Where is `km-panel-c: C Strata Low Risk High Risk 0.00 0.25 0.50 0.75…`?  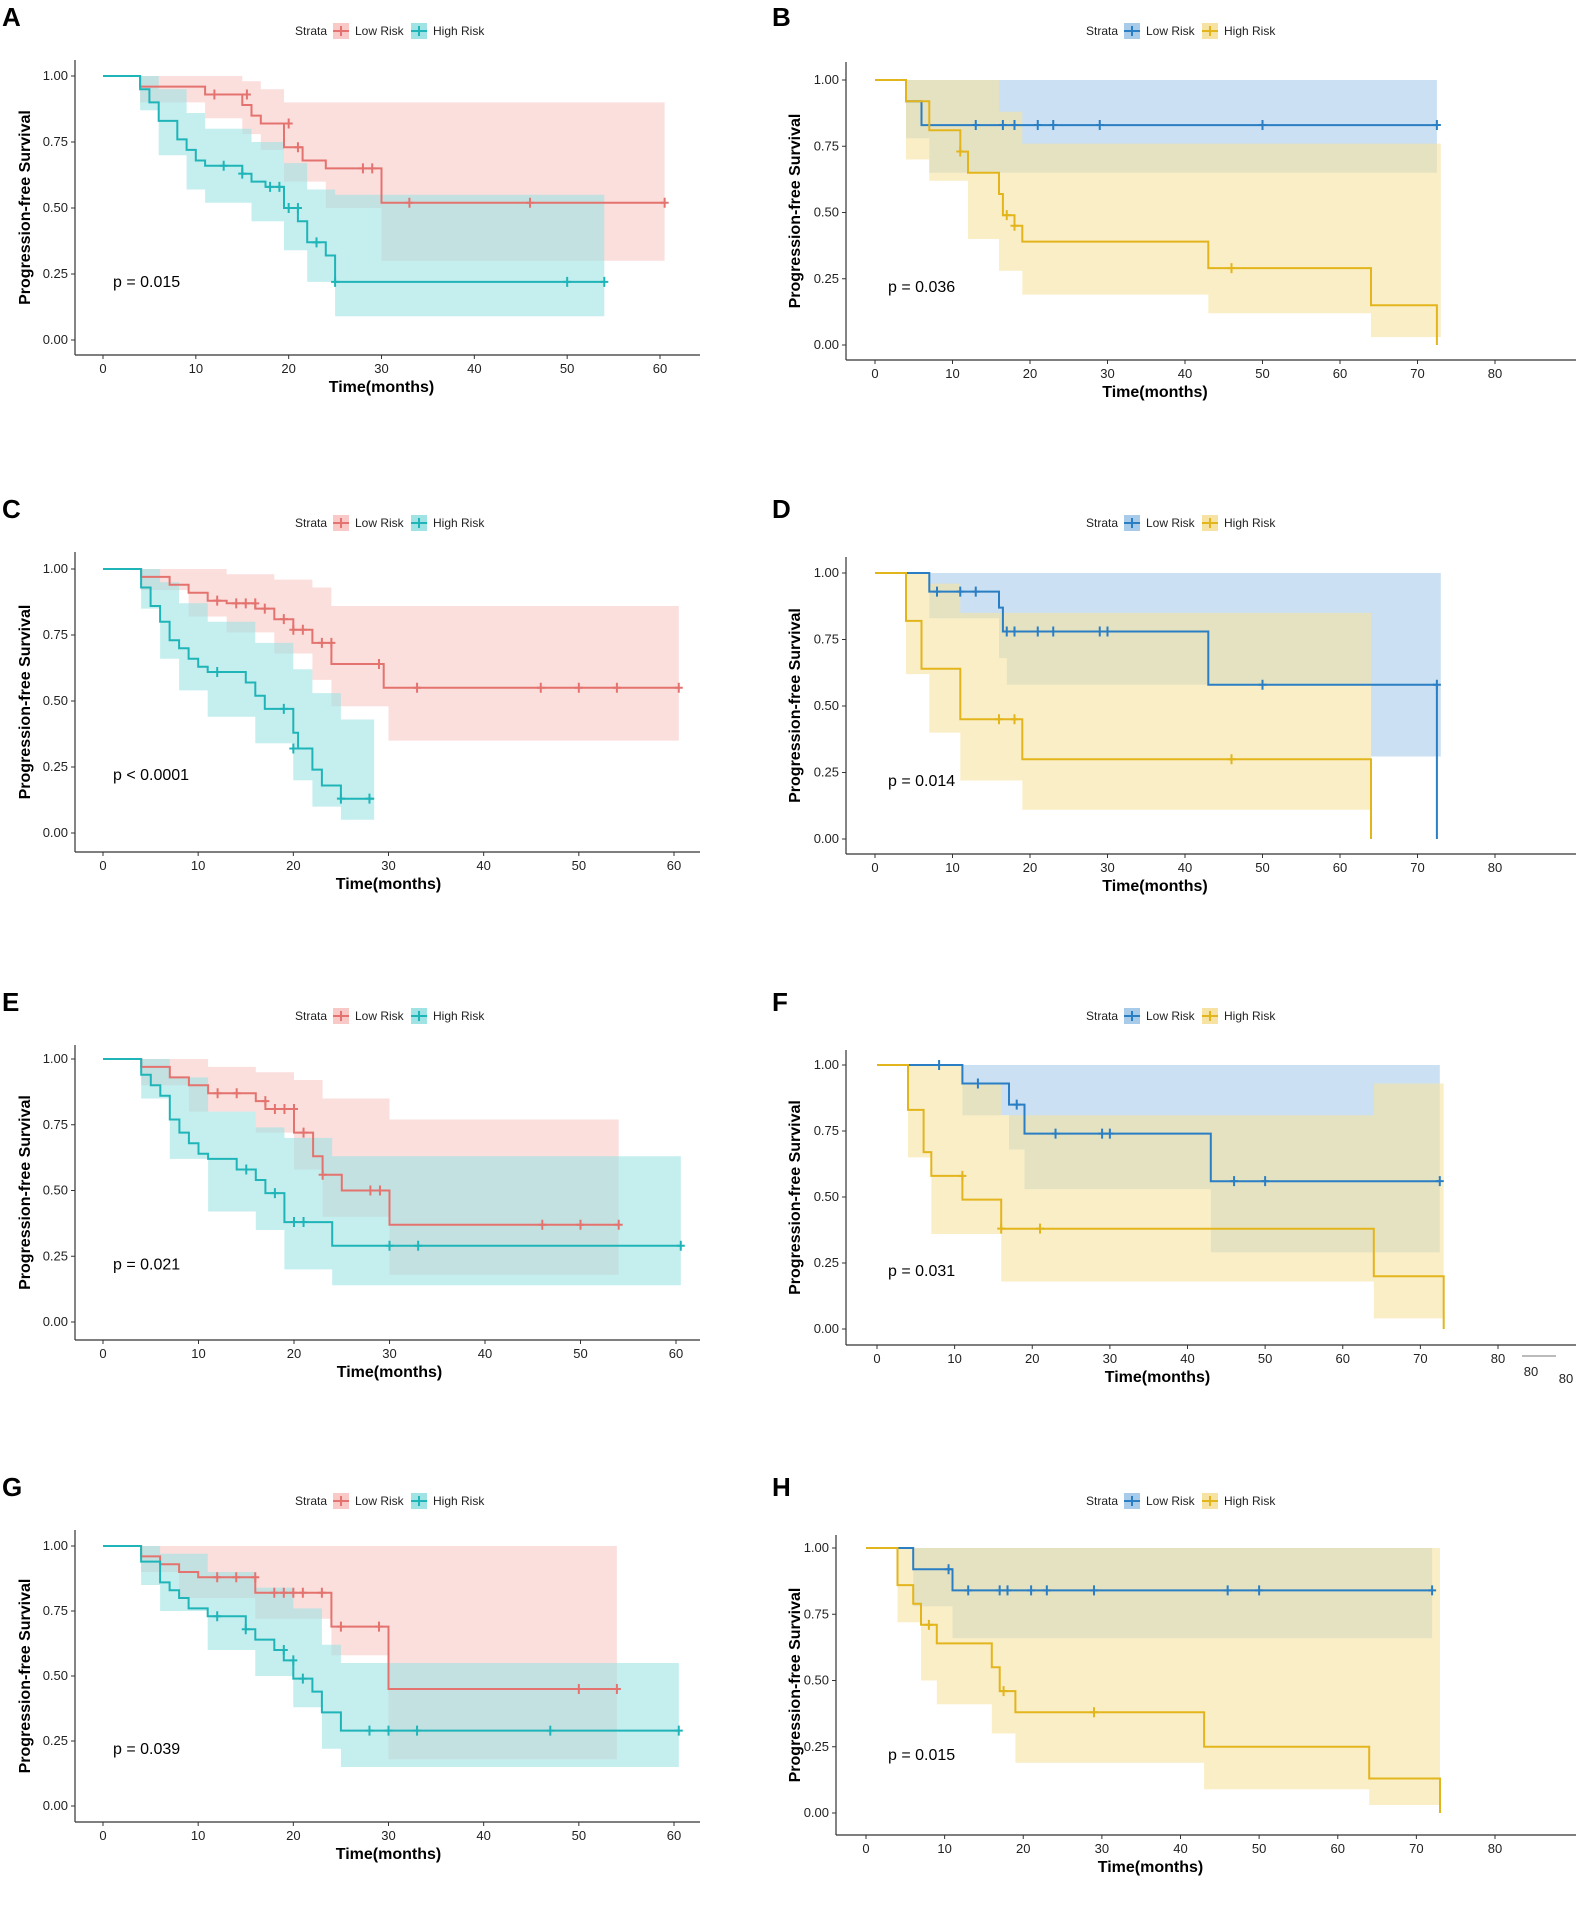
km-panel-c: C Strata Low Risk High Risk 0.00 0.25 0.50 0.75… is located at coordinates (351, 693).